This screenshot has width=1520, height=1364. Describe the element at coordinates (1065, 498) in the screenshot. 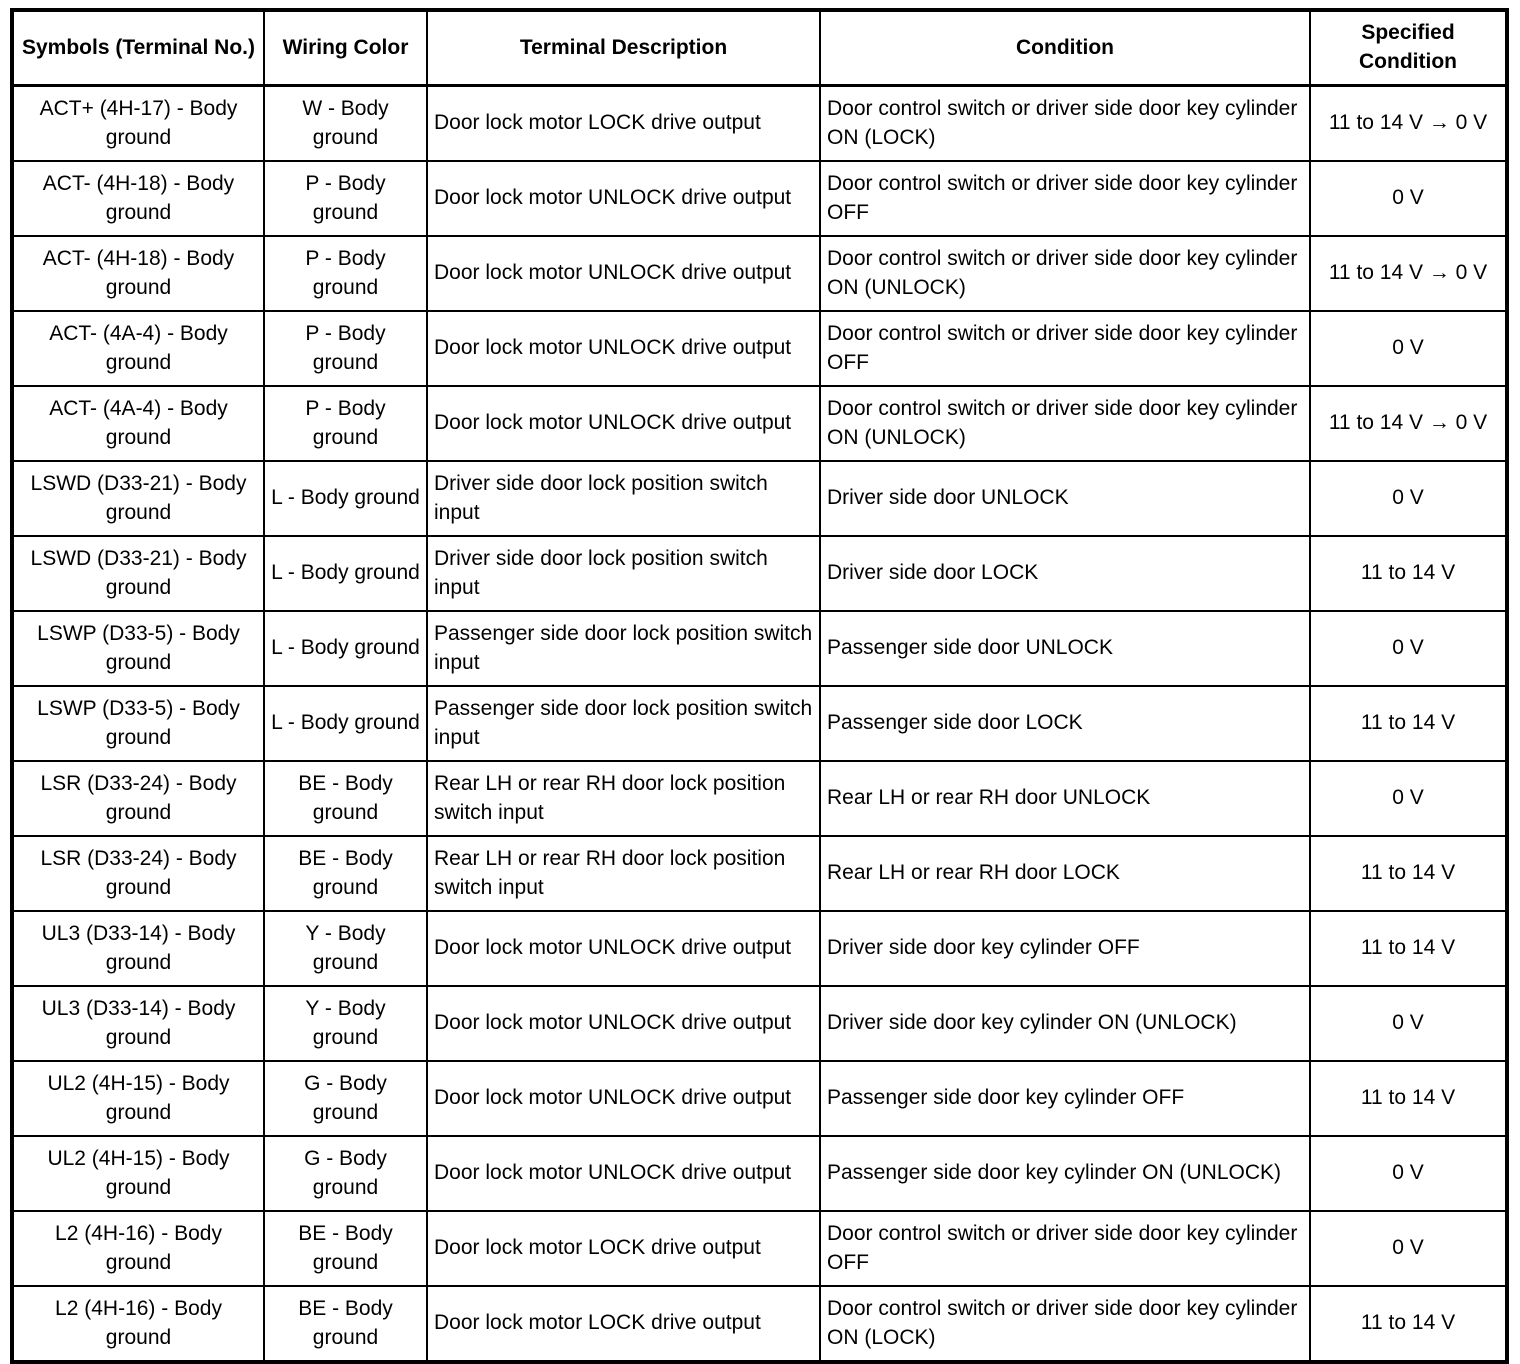

I see `cell-condition: Driver side door UNLOCK` at that location.